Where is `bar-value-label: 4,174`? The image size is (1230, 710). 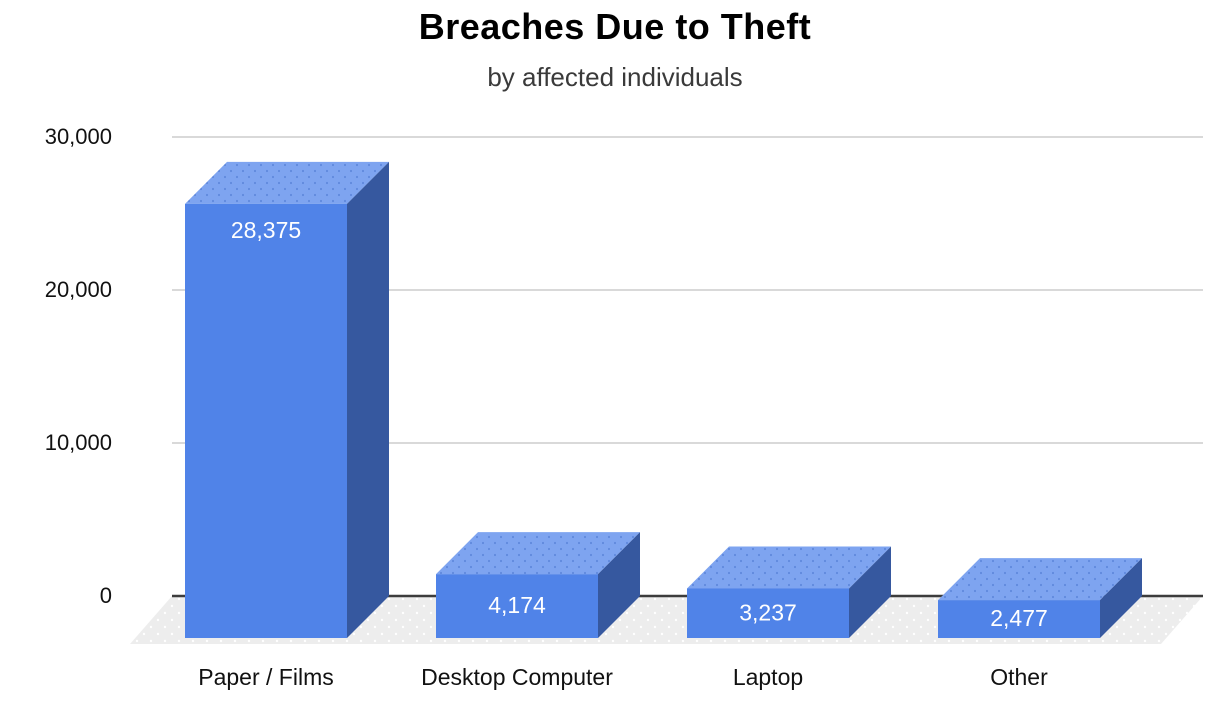
bar-value-label: 4,174 is located at coordinates (517, 605).